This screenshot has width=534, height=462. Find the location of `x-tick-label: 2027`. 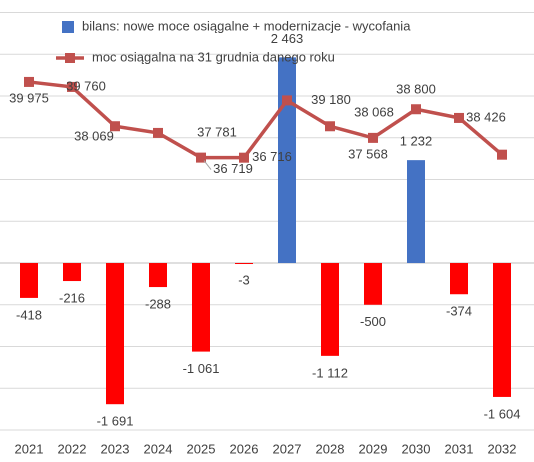

x-tick-label: 2027 is located at coordinates (287, 448).